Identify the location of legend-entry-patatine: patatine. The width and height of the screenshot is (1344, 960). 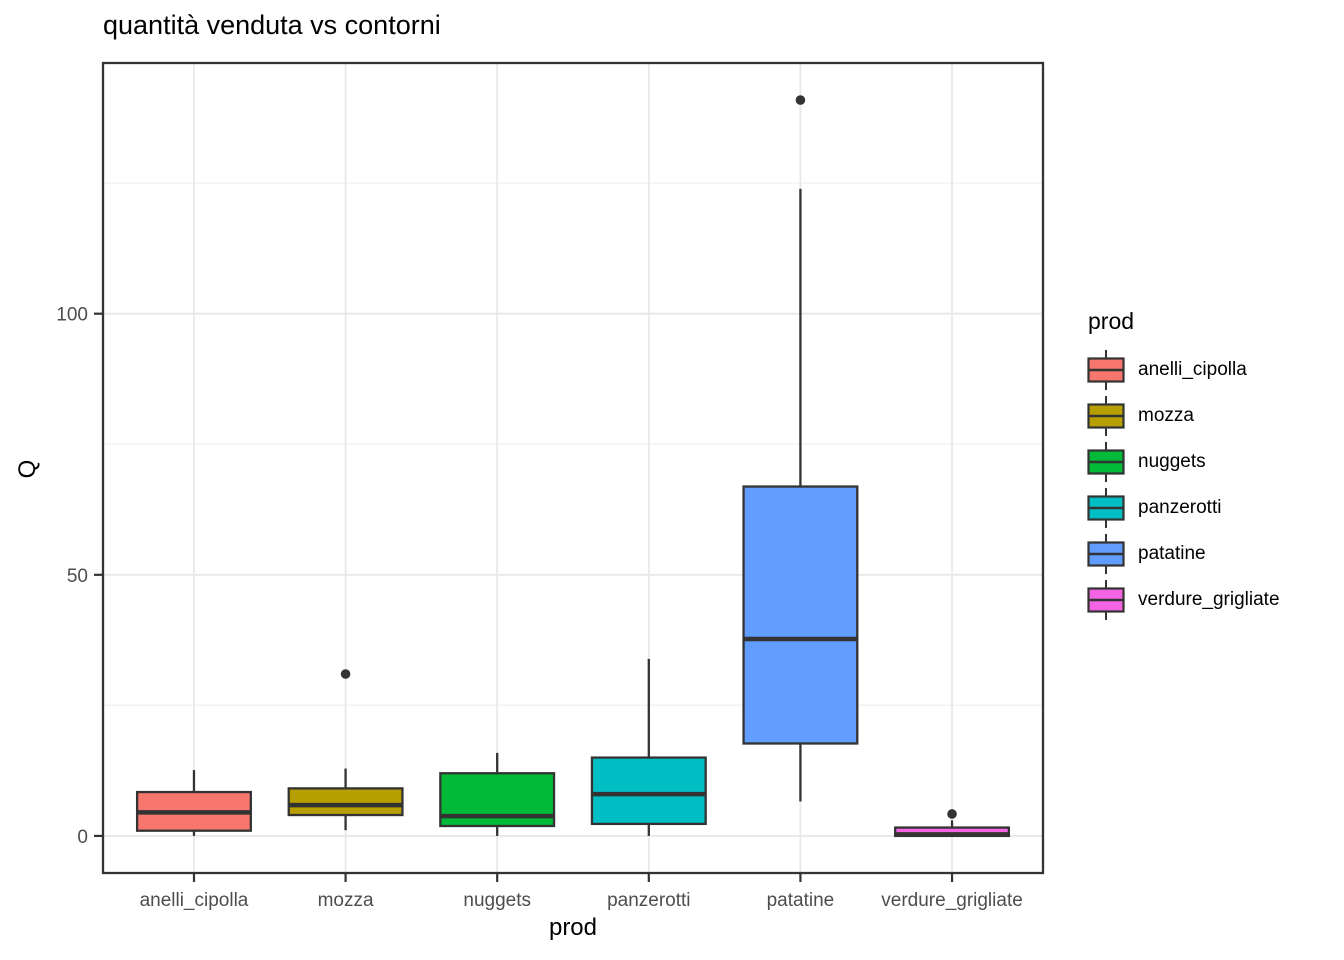
(1183, 554).